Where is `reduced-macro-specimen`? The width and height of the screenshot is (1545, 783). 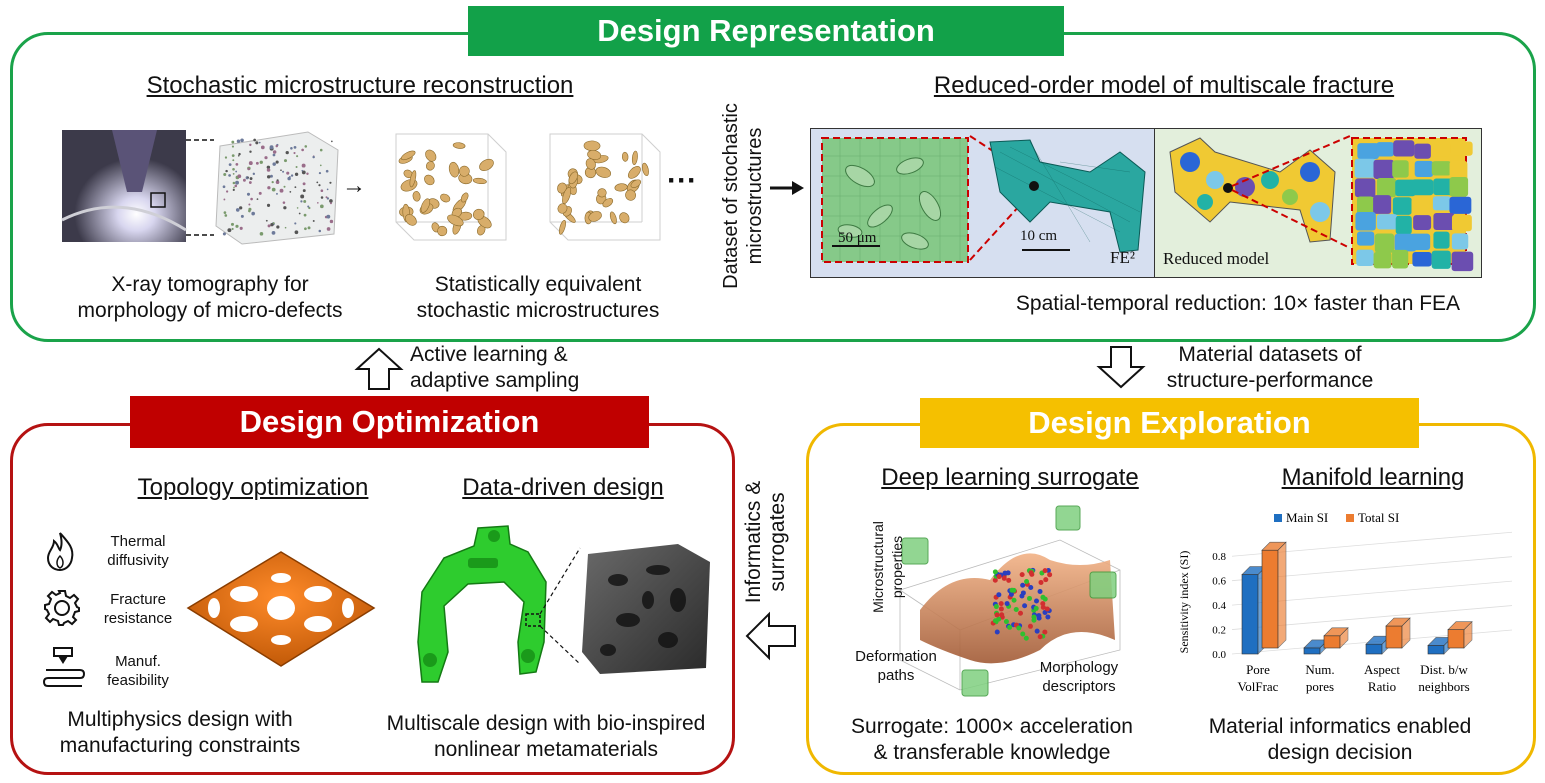 reduced-macro-specimen is located at coordinates (1260, 192).